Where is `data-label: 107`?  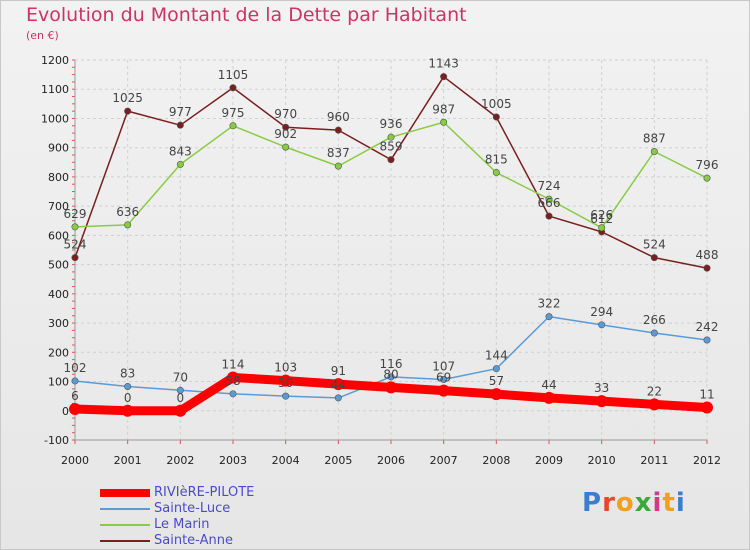
data-label: 107 is located at coordinates (443, 366).